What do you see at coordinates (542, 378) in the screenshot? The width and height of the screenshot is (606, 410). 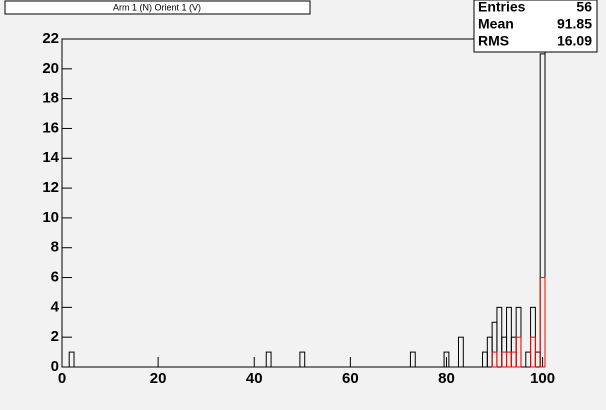 I see `x-tick-label: 100` at bounding box center [542, 378].